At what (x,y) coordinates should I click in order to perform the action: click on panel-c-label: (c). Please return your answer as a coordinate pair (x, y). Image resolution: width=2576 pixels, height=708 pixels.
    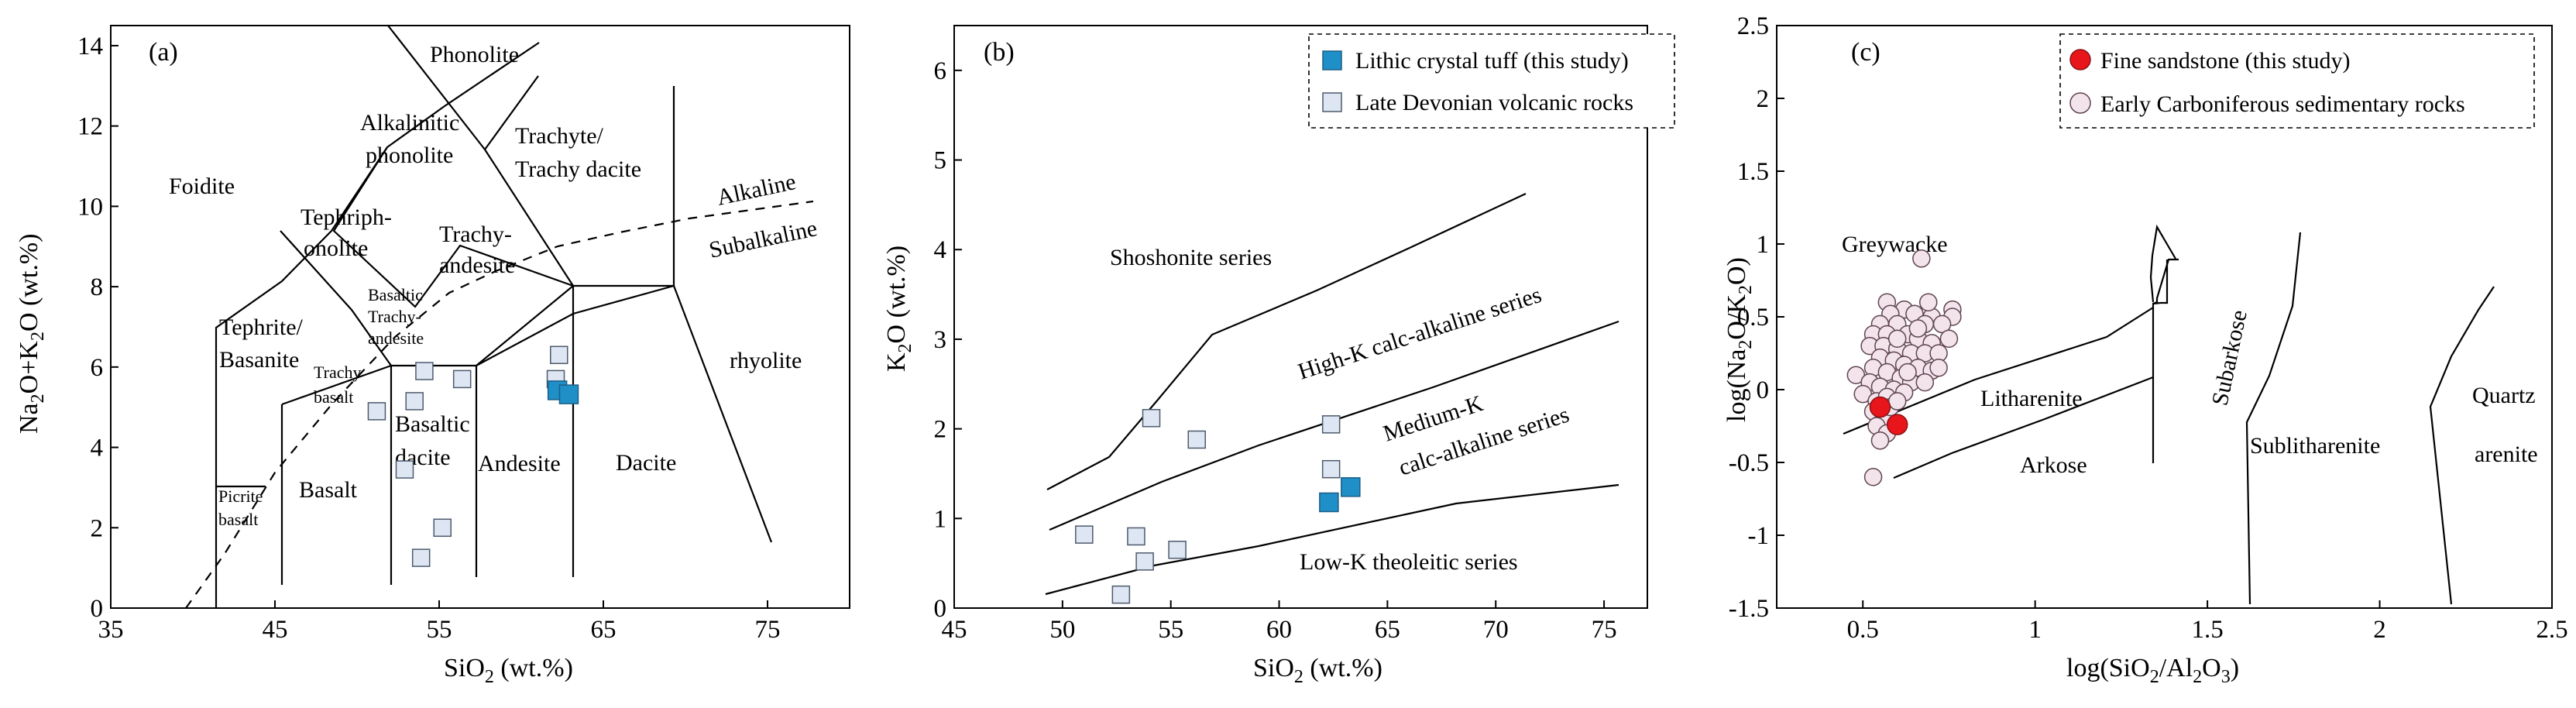
    Looking at the image, I should click on (1866, 52).